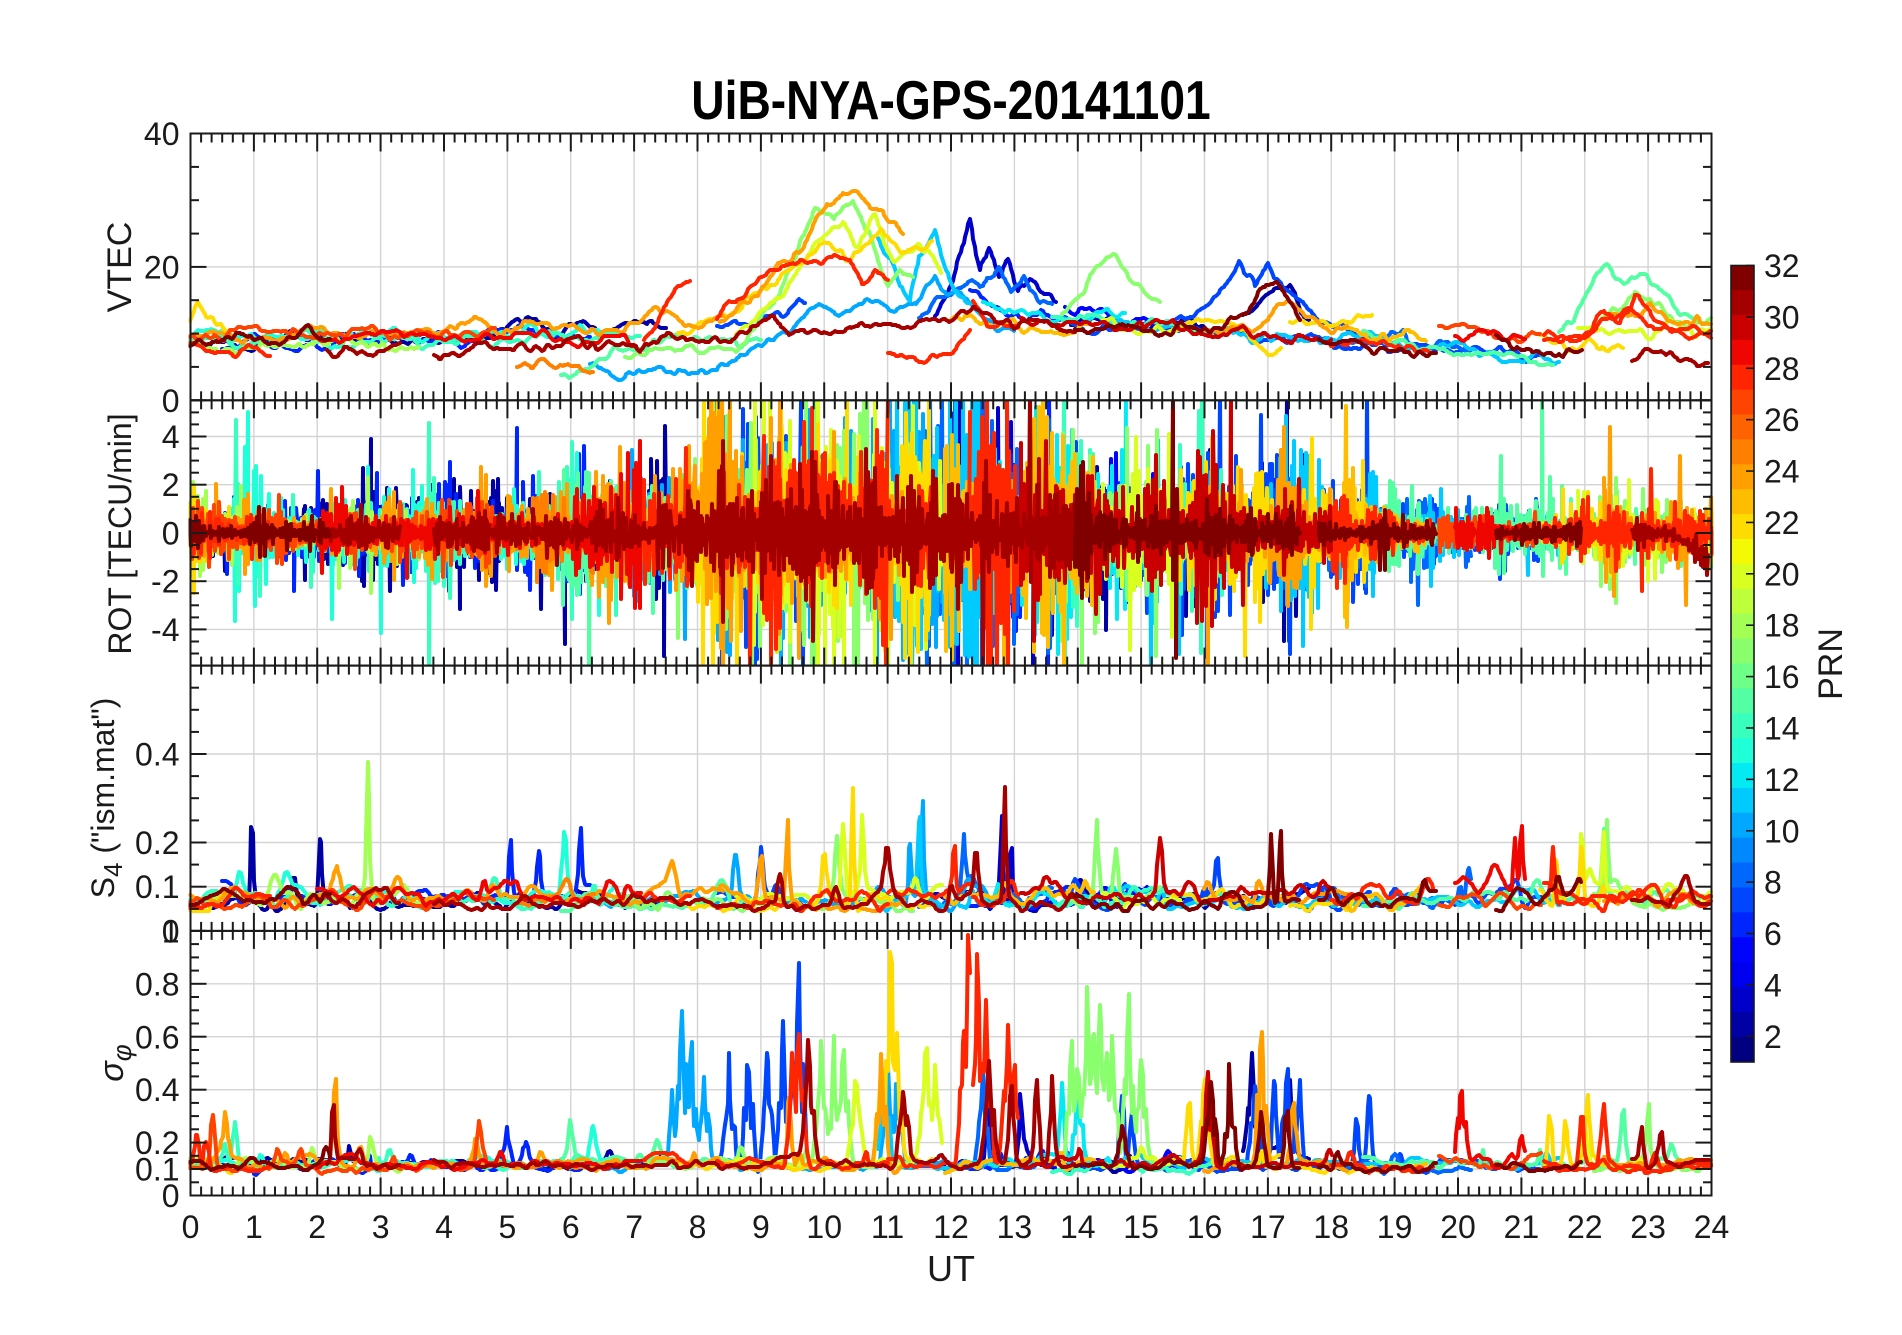 This screenshot has width=1902, height=1335. What do you see at coordinates (508, 1227) in the screenshot?
I see `svg-text: 5` at bounding box center [508, 1227].